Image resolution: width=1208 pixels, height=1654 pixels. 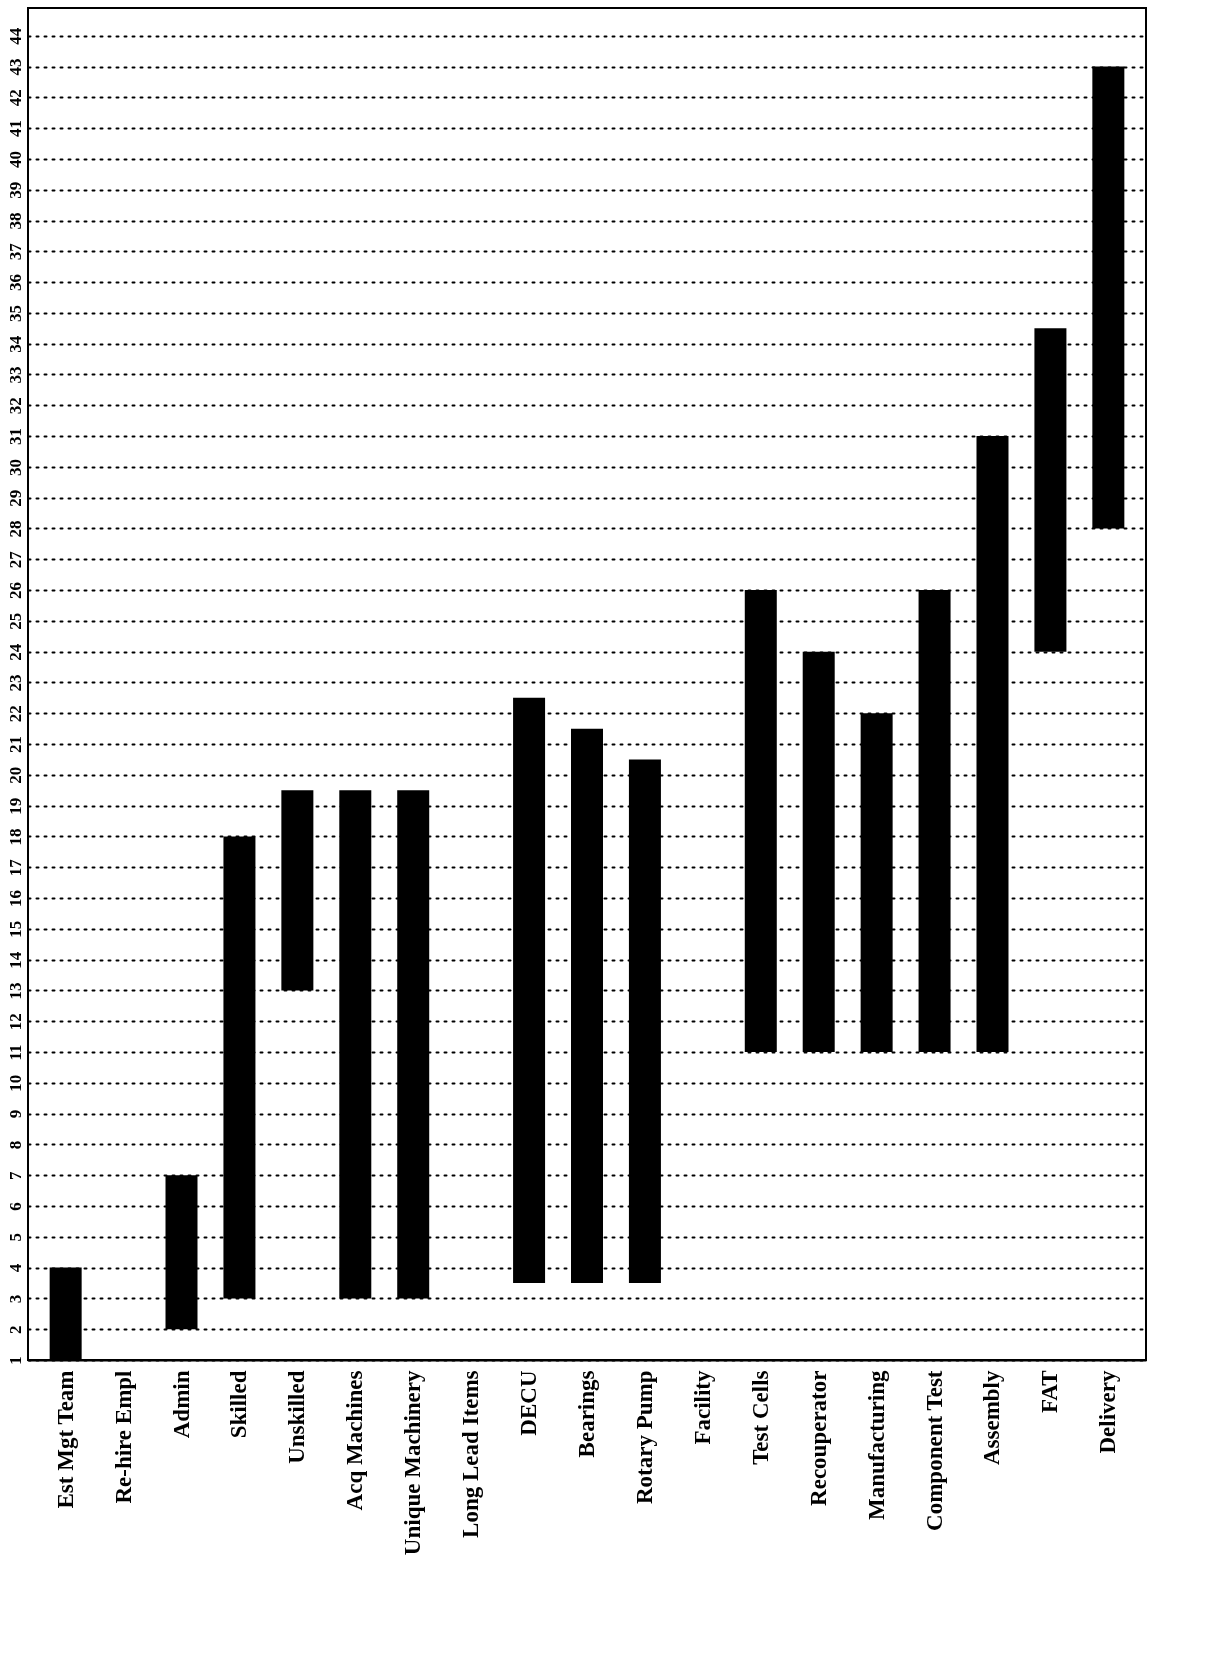 What do you see at coordinates (992, 1418) in the screenshot?
I see `x-tick-label: Assembly` at bounding box center [992, 1418].